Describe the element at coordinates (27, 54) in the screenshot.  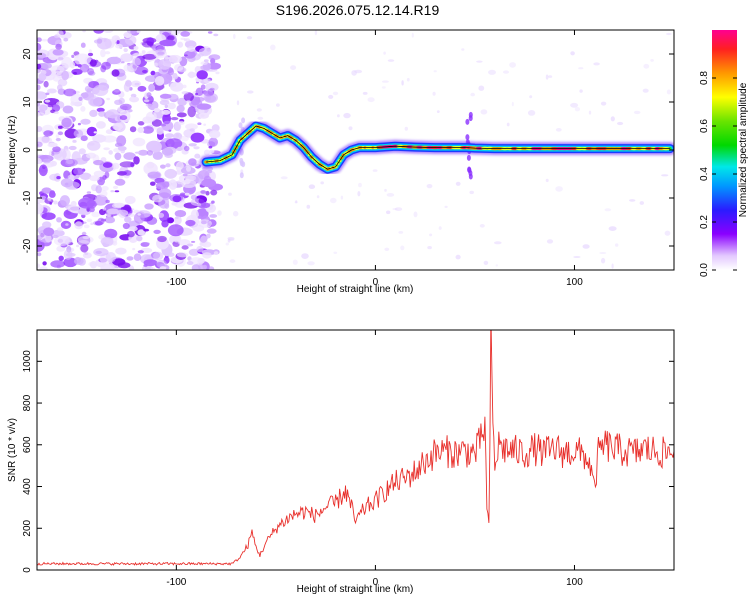
I see `spectrogram-ytick-label: 20` at that location.